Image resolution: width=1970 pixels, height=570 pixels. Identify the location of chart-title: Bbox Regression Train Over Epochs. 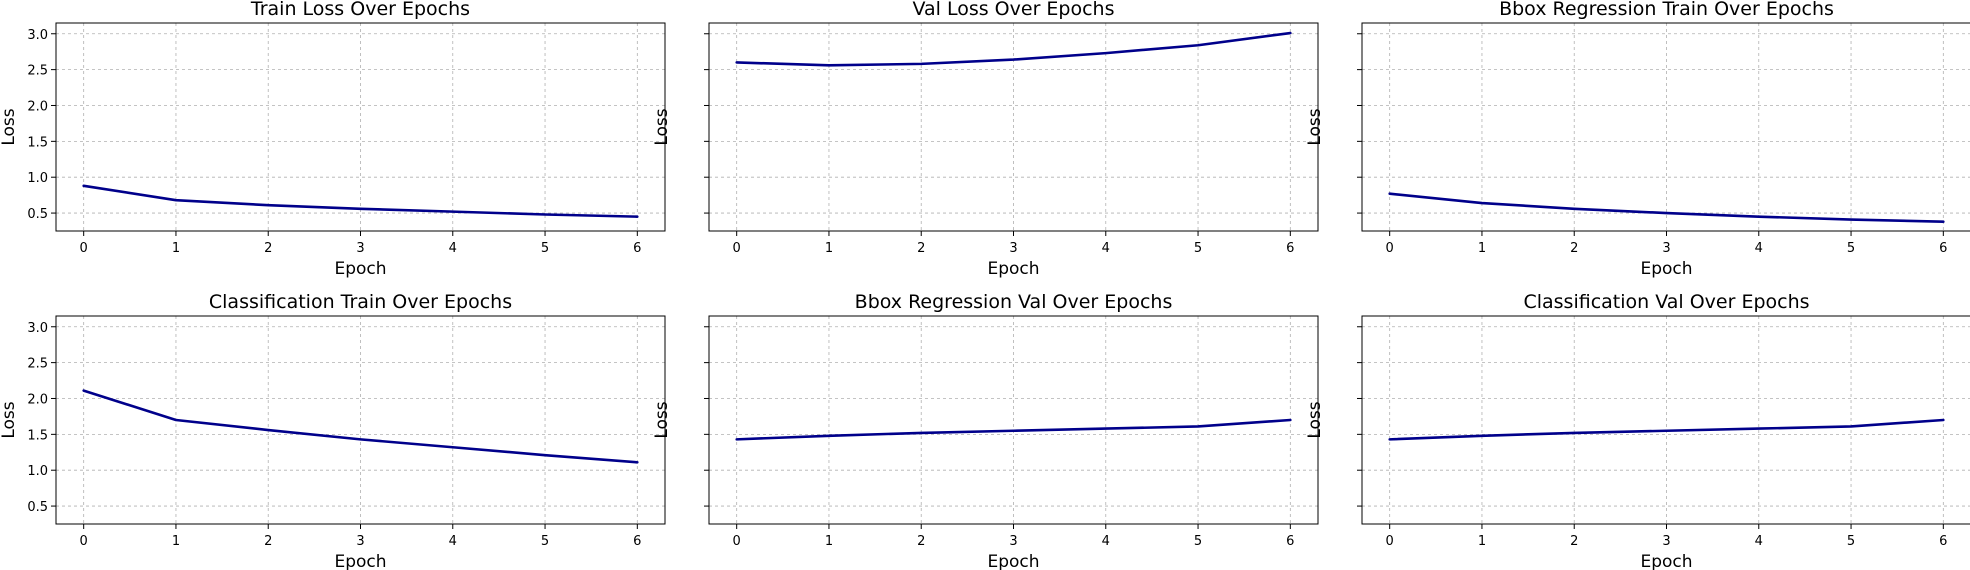
(1666, 10).